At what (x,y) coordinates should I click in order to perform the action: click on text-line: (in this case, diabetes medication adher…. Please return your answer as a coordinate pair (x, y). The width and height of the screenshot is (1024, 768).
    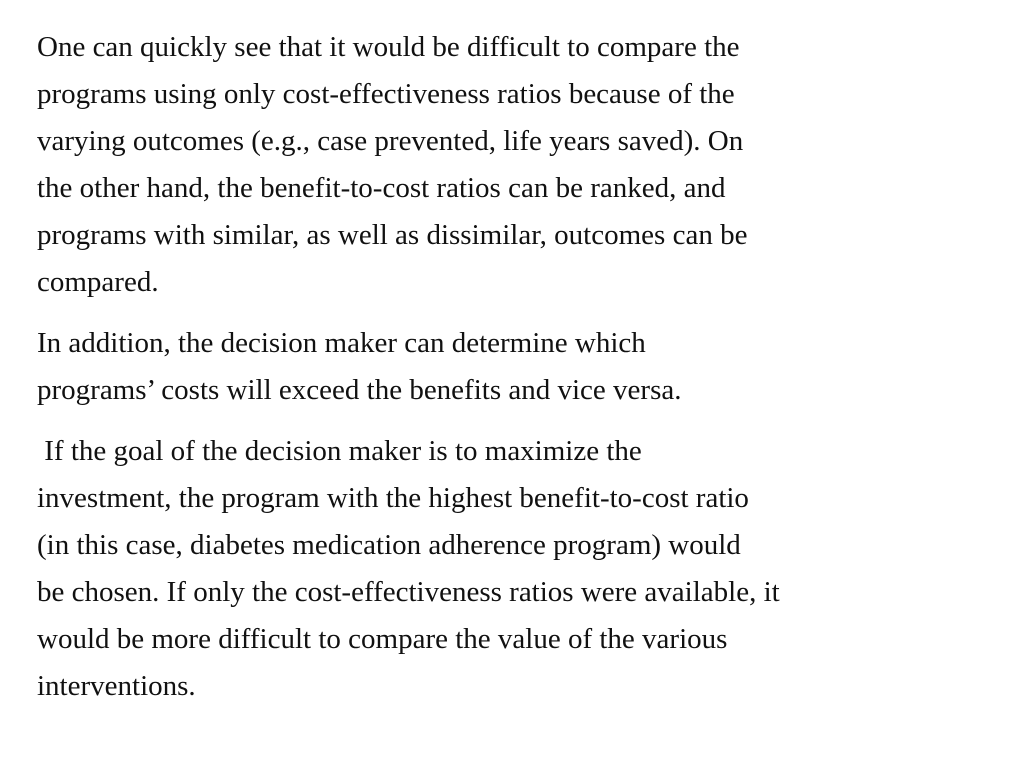
    Looking at the image, I should click on (389, 545).